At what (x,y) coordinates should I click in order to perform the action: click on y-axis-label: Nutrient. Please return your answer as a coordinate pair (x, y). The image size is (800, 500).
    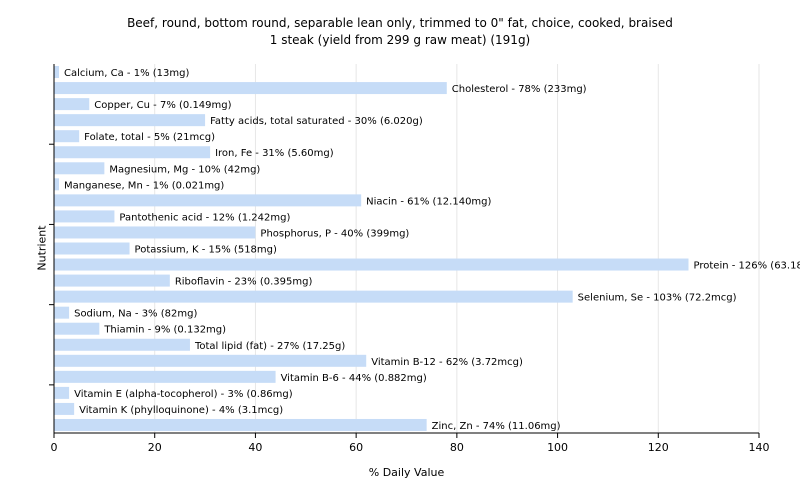
    Looking at the image, I should click on (42, 248).